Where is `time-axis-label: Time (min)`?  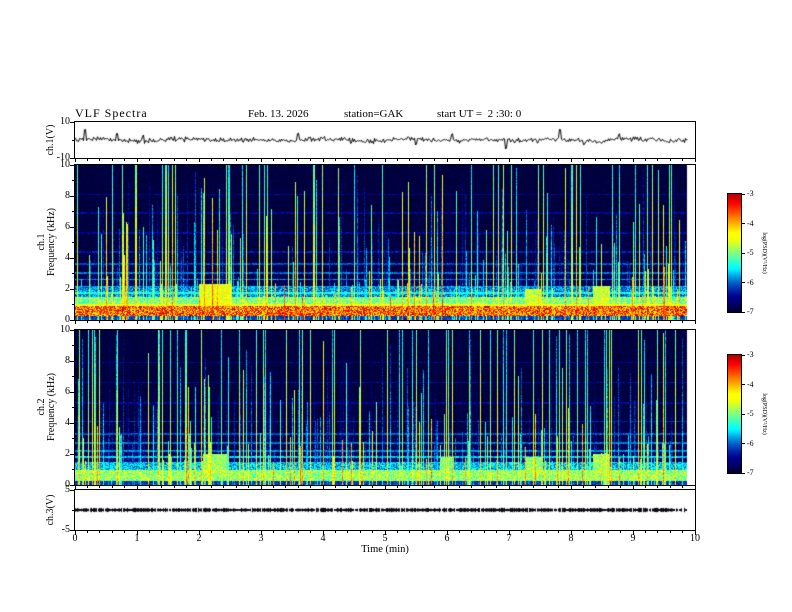
time-axis-label: Time (min) is located at coordinates (385, 549).